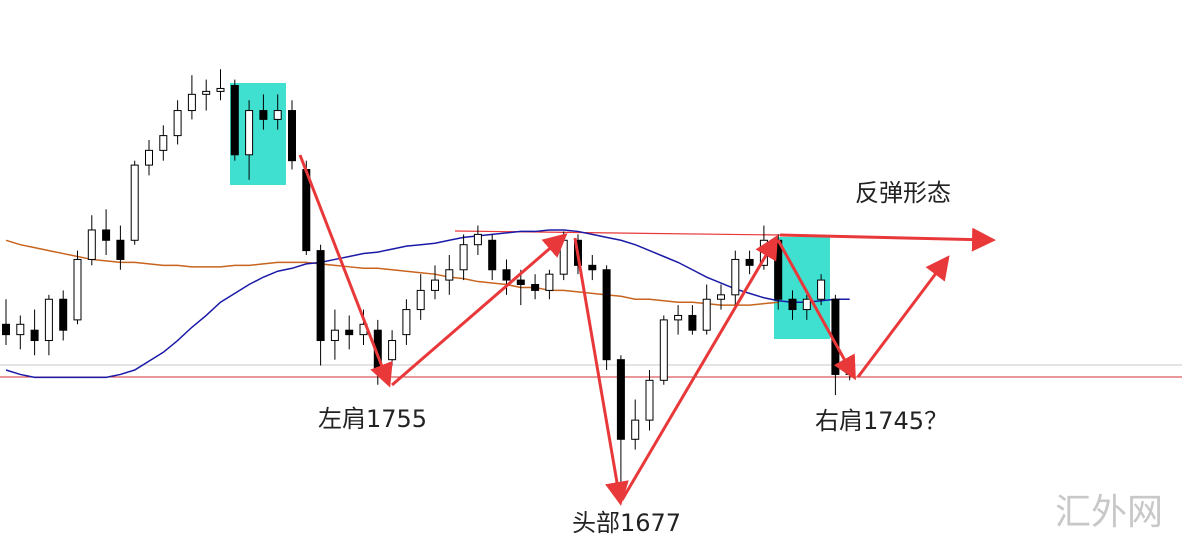 The image size is (1182, 541). Describe the element at coordinates (258, 134) in the screenshot. I see `highlight-box` at that location.